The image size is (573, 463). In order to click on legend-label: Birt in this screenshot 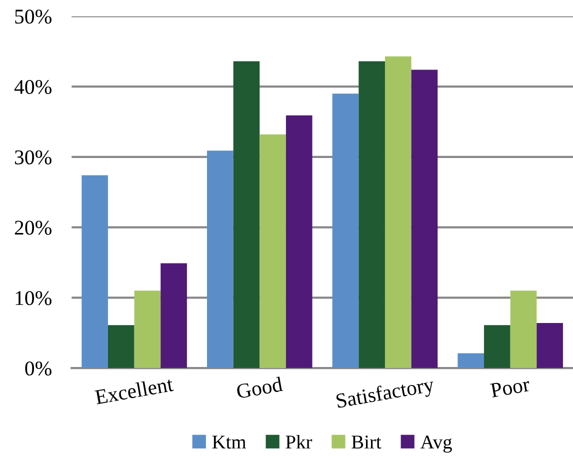, I will do `click(367, 442)`.